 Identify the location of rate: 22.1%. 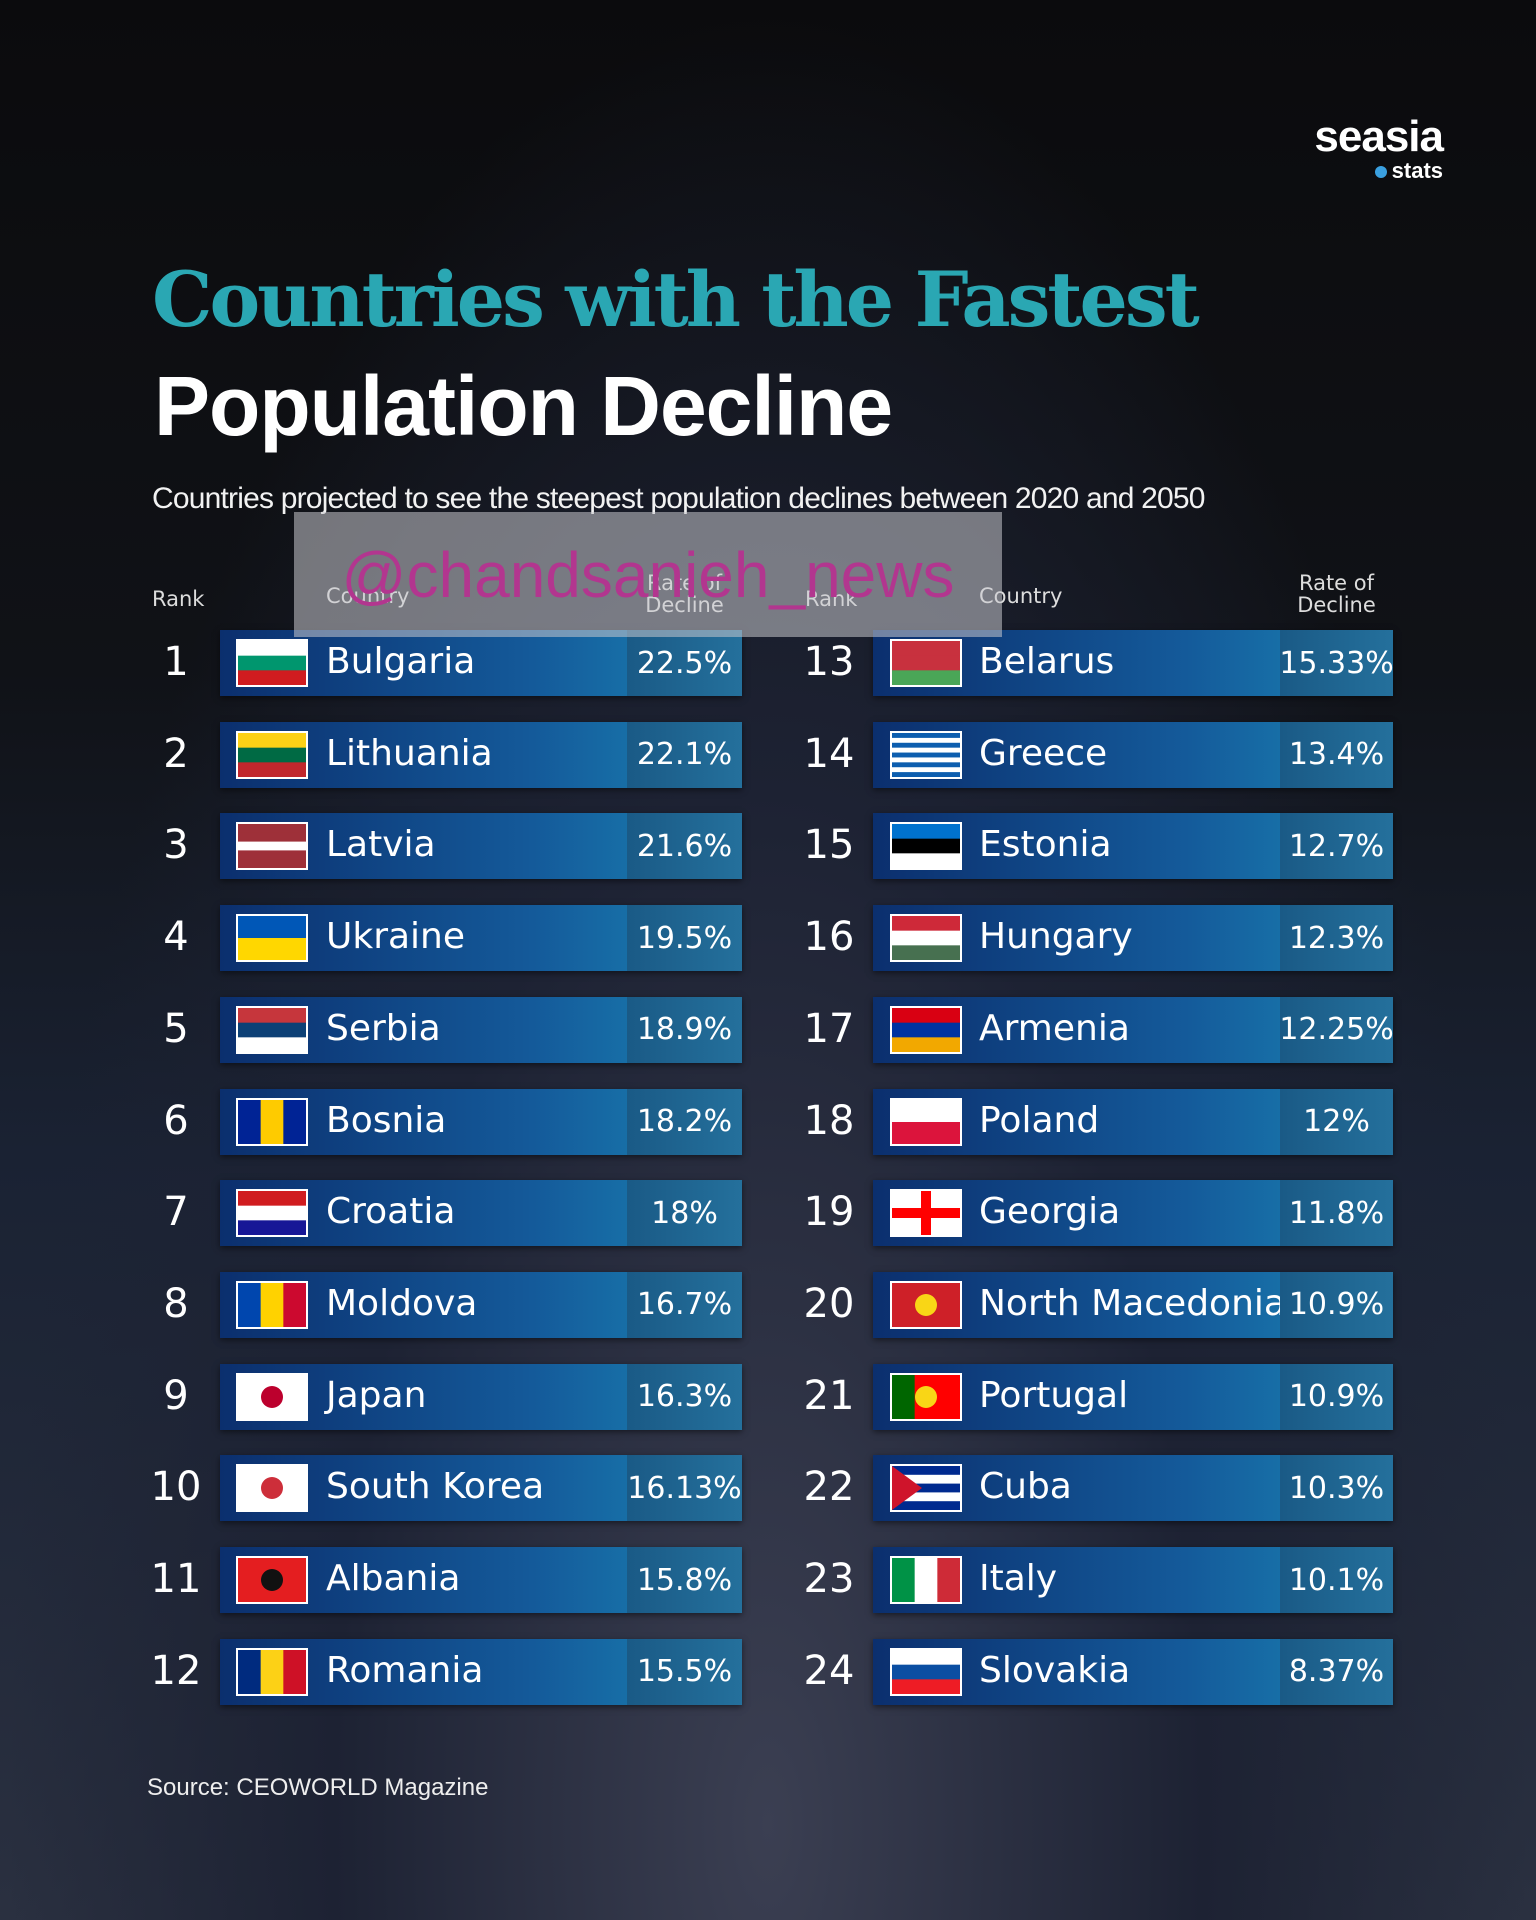
(684, 754).